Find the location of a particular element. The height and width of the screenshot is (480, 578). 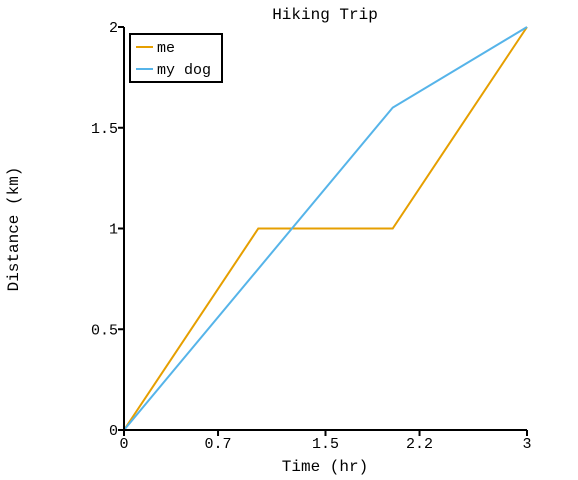

legend-box is located at coordinates (176, 58).